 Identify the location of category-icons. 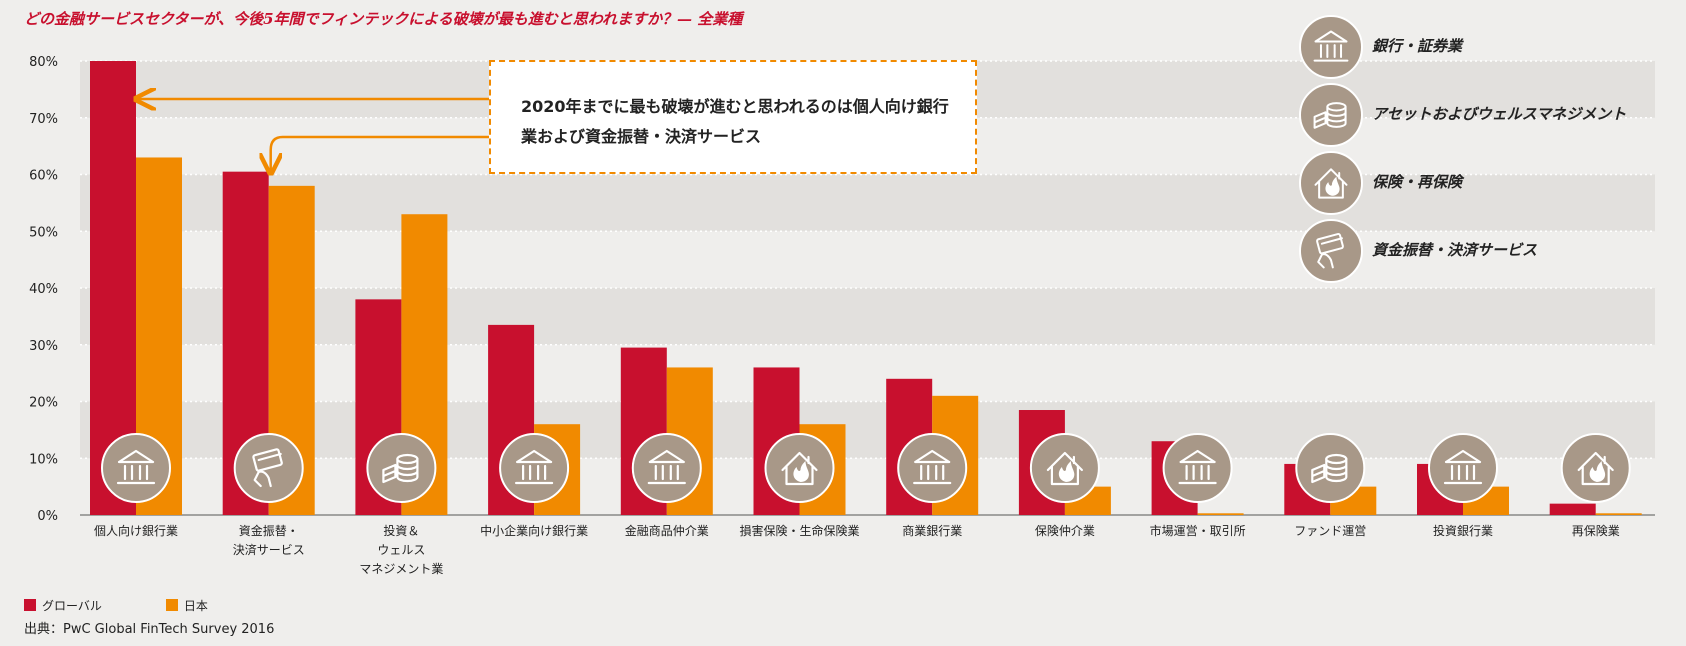
(866, 468).